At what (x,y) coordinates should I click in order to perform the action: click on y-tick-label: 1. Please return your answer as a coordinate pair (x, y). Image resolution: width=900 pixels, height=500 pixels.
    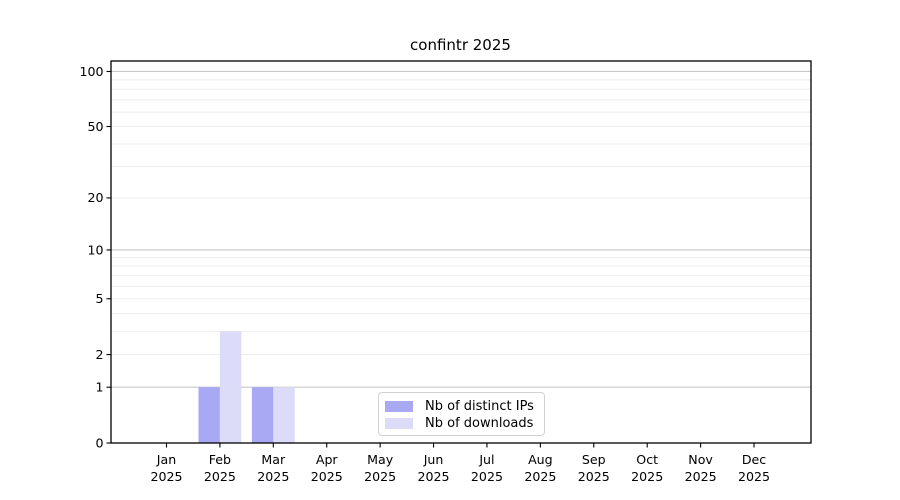
    Looking at the image, I should click on (99, 387).